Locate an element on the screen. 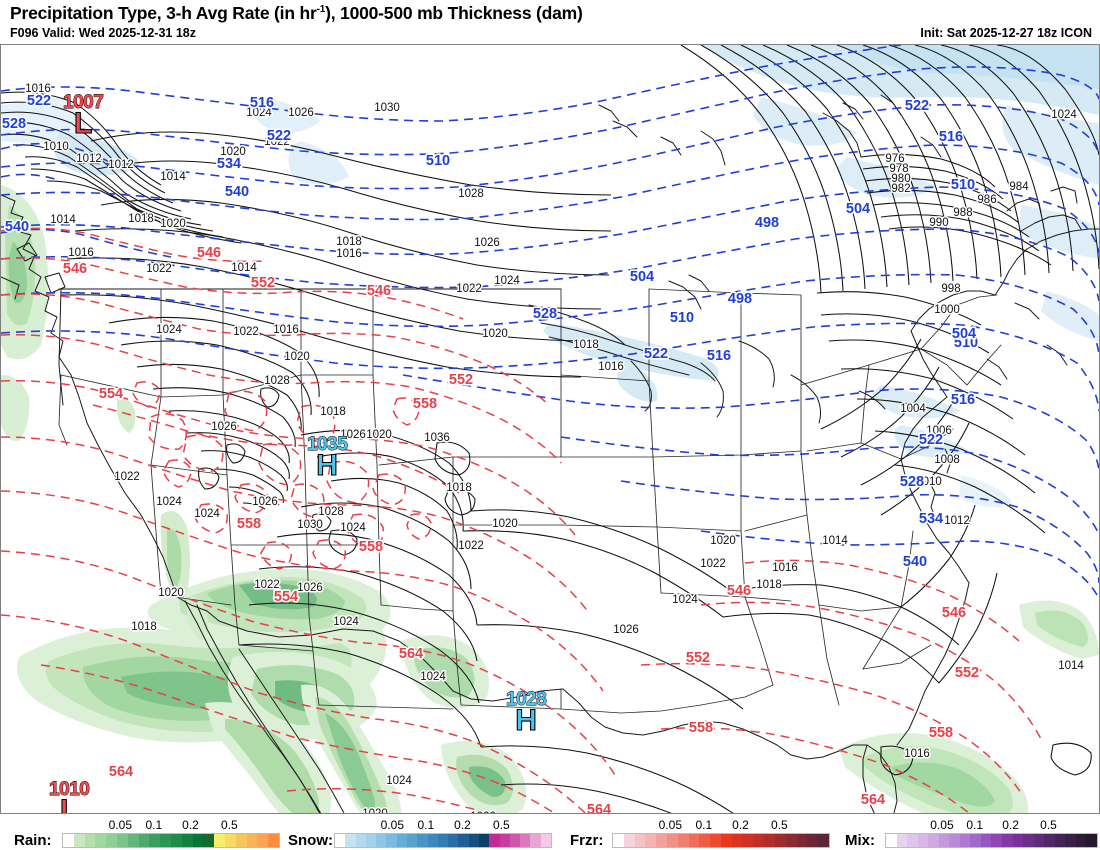 This screenshot has height=850, width=1100. contour-label: 1028 is located at coordinates (277, 381).